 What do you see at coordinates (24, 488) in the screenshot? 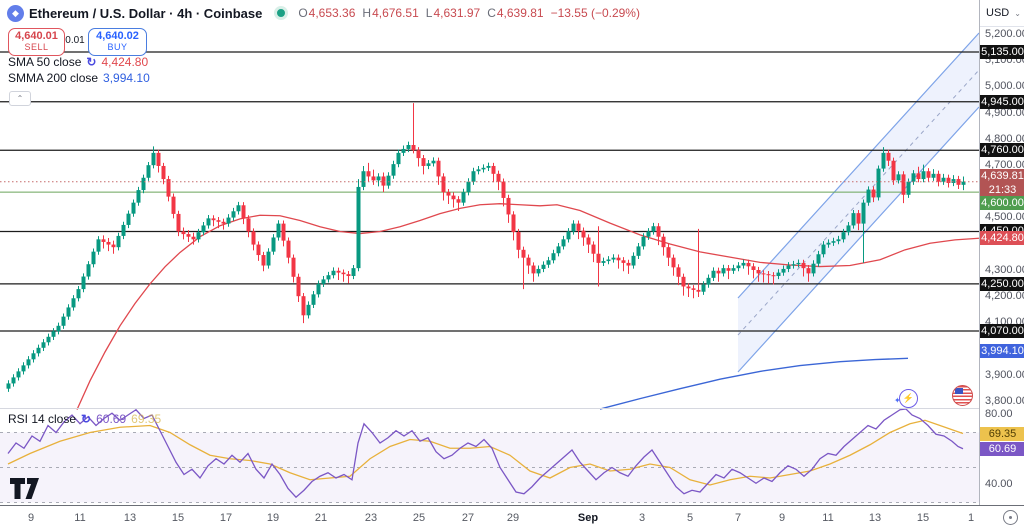
I see `tradingview-logo` at bounding box center [24, 488].